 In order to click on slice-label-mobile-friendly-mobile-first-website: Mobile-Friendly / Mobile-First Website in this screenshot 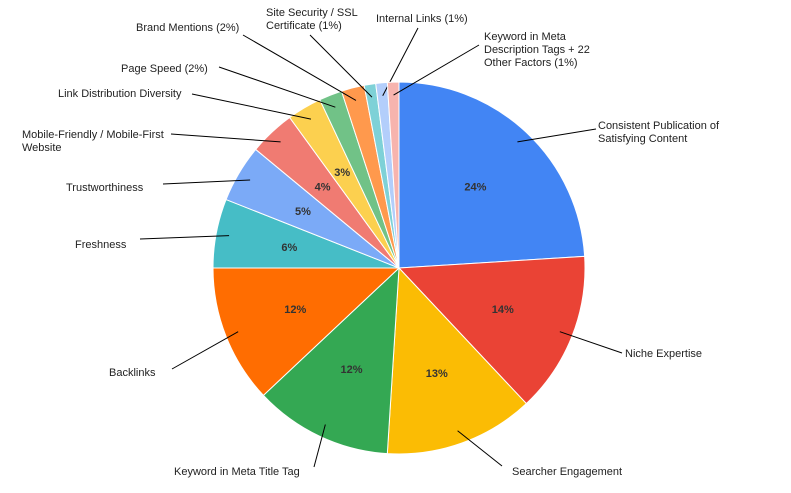, I will do `click(93, 141)`.